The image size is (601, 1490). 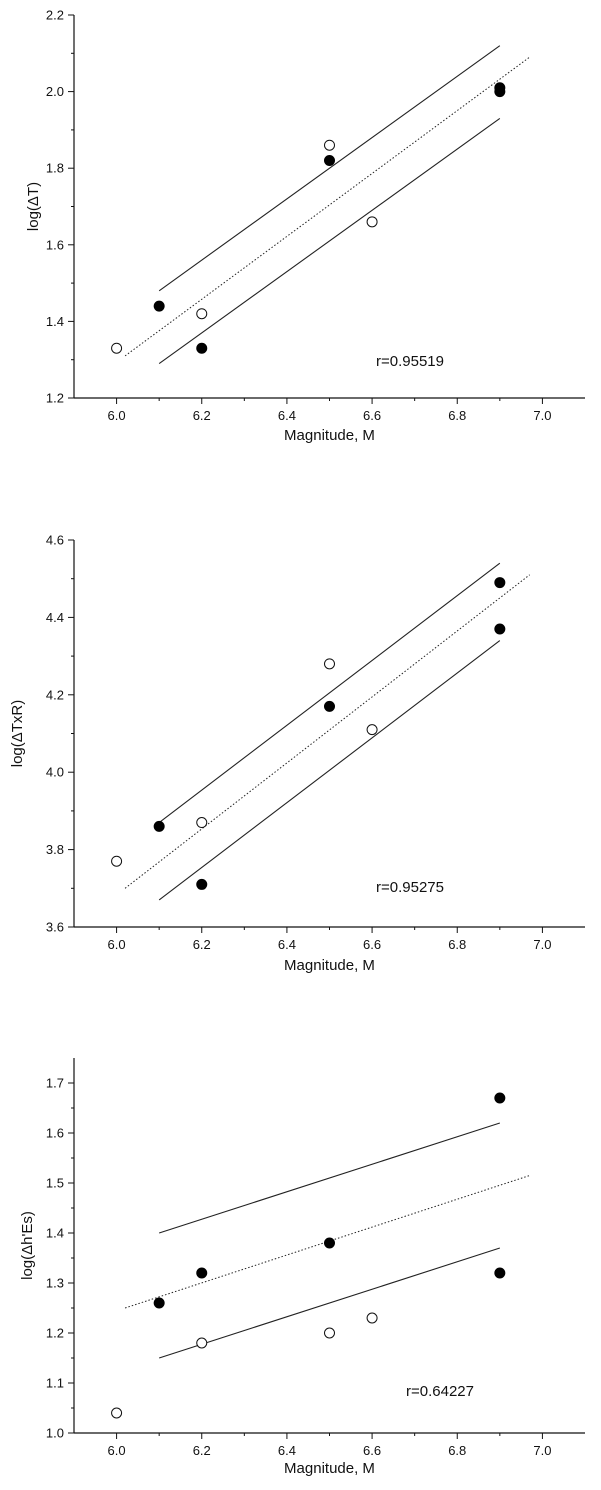 What do you see at coordinates (55, 1083) in the screenshot?
I see `y-tick-label: 1.7` at bounding box center [55, 1083].